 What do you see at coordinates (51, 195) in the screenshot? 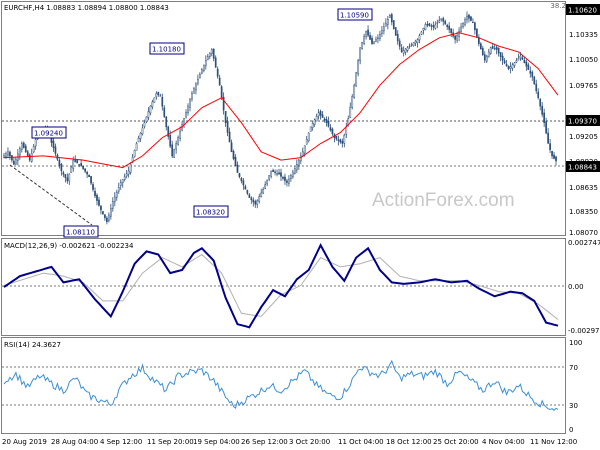
I see `trend-line` at bounding box center [51, 195].